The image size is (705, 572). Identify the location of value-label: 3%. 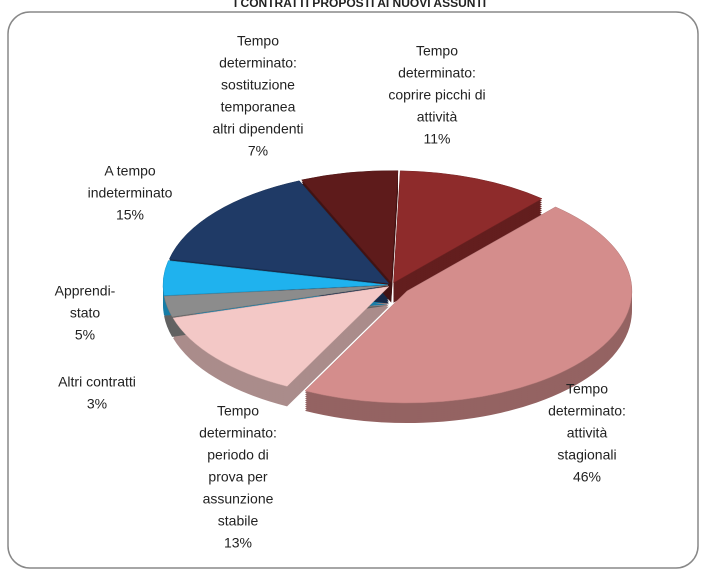
(97, 404).